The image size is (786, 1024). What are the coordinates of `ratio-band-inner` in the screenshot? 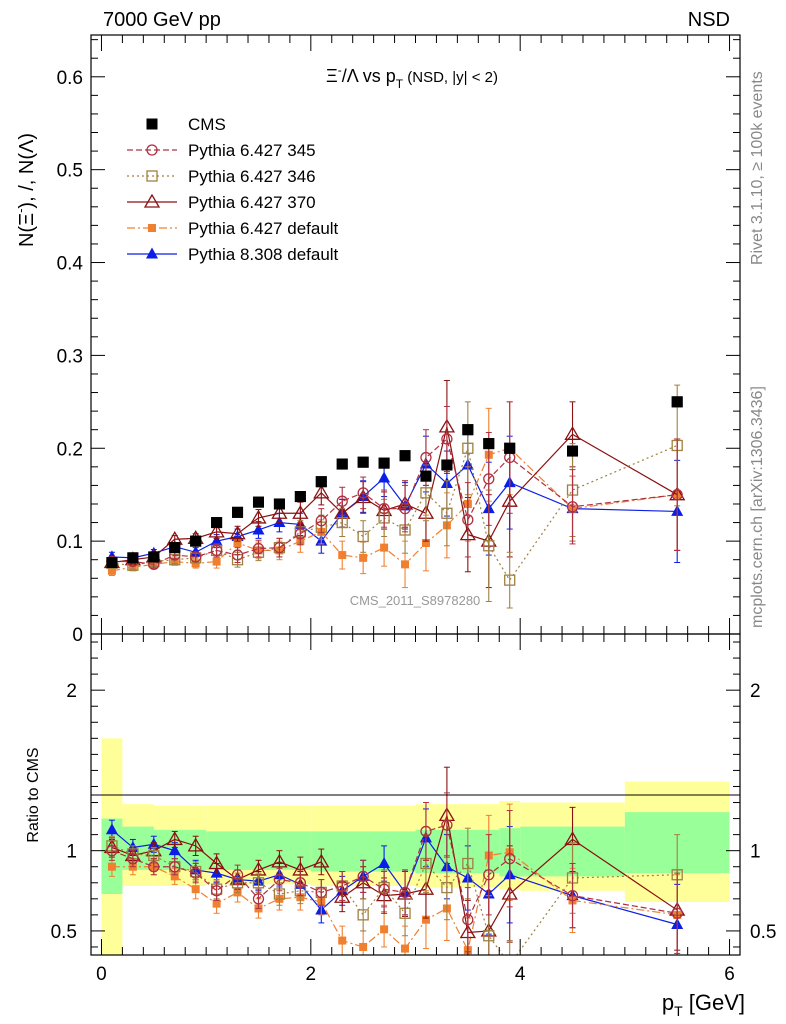 It's located at (457, 851).